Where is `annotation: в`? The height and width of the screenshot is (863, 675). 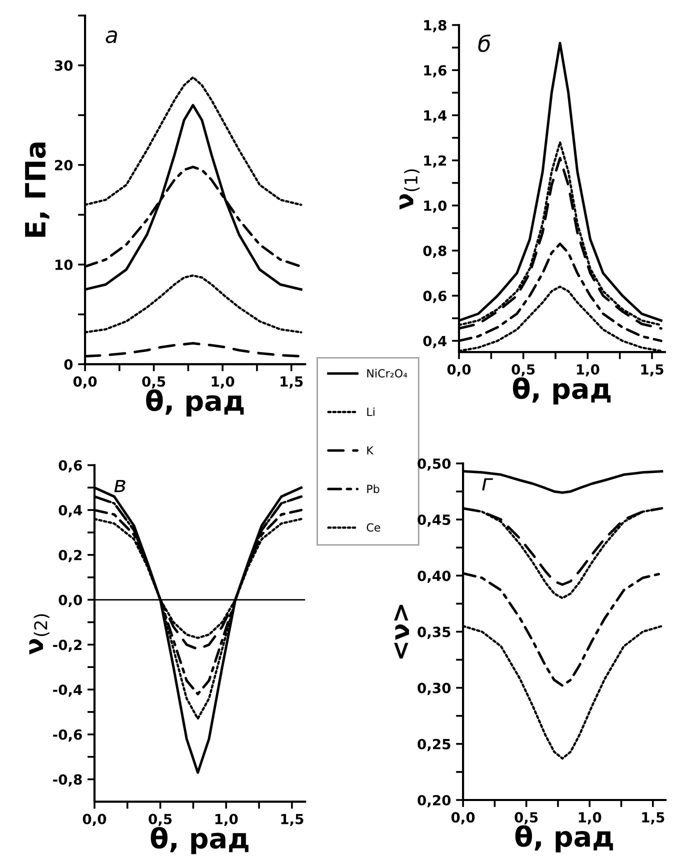
annotation: в is located at coordinates (120, 486).